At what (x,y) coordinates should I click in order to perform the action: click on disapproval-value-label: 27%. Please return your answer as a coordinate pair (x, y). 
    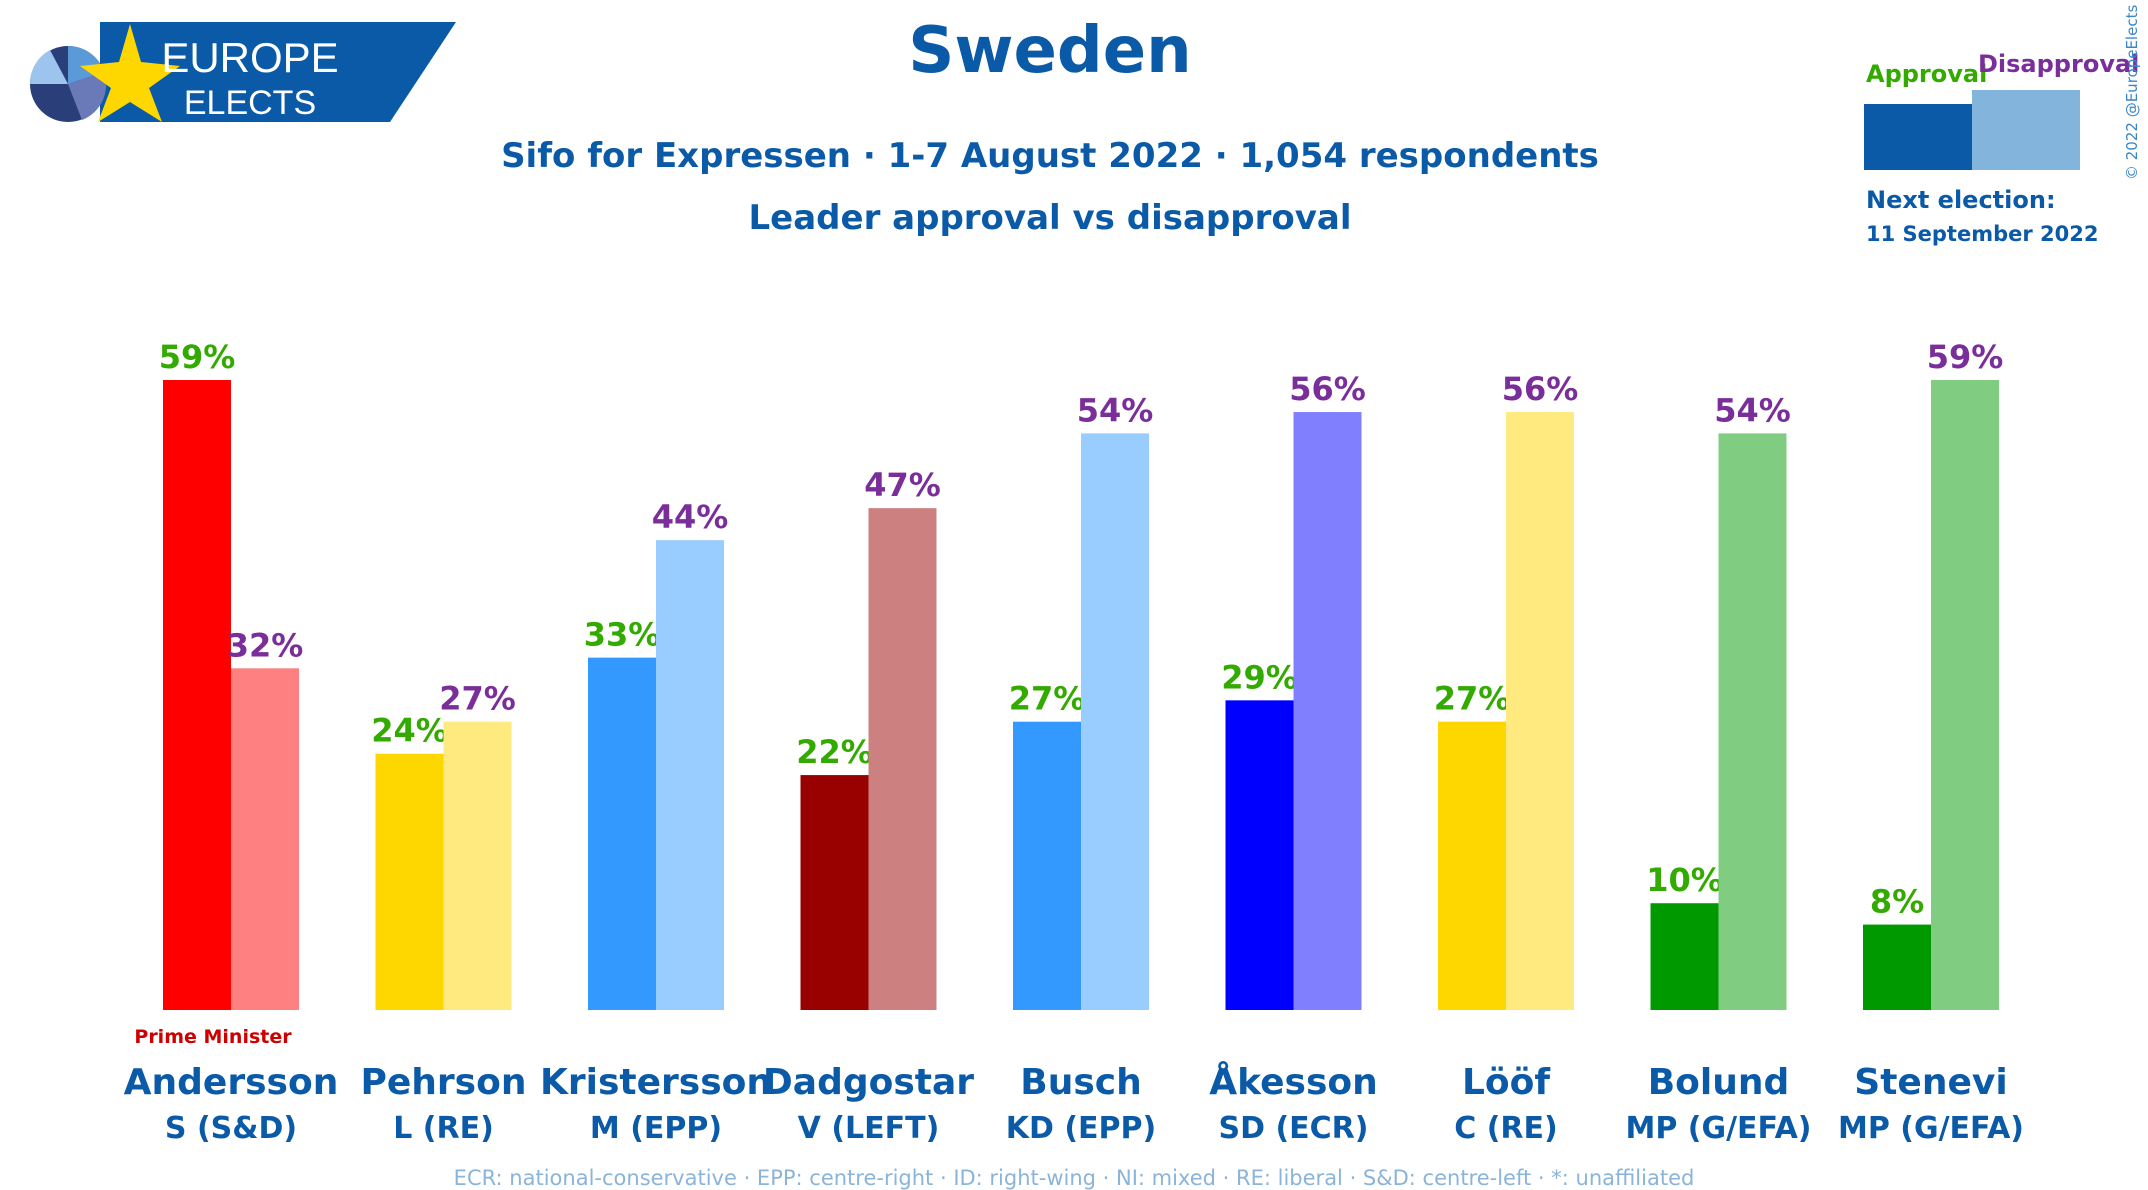
    Looking at the image, I should click on (477, 699).